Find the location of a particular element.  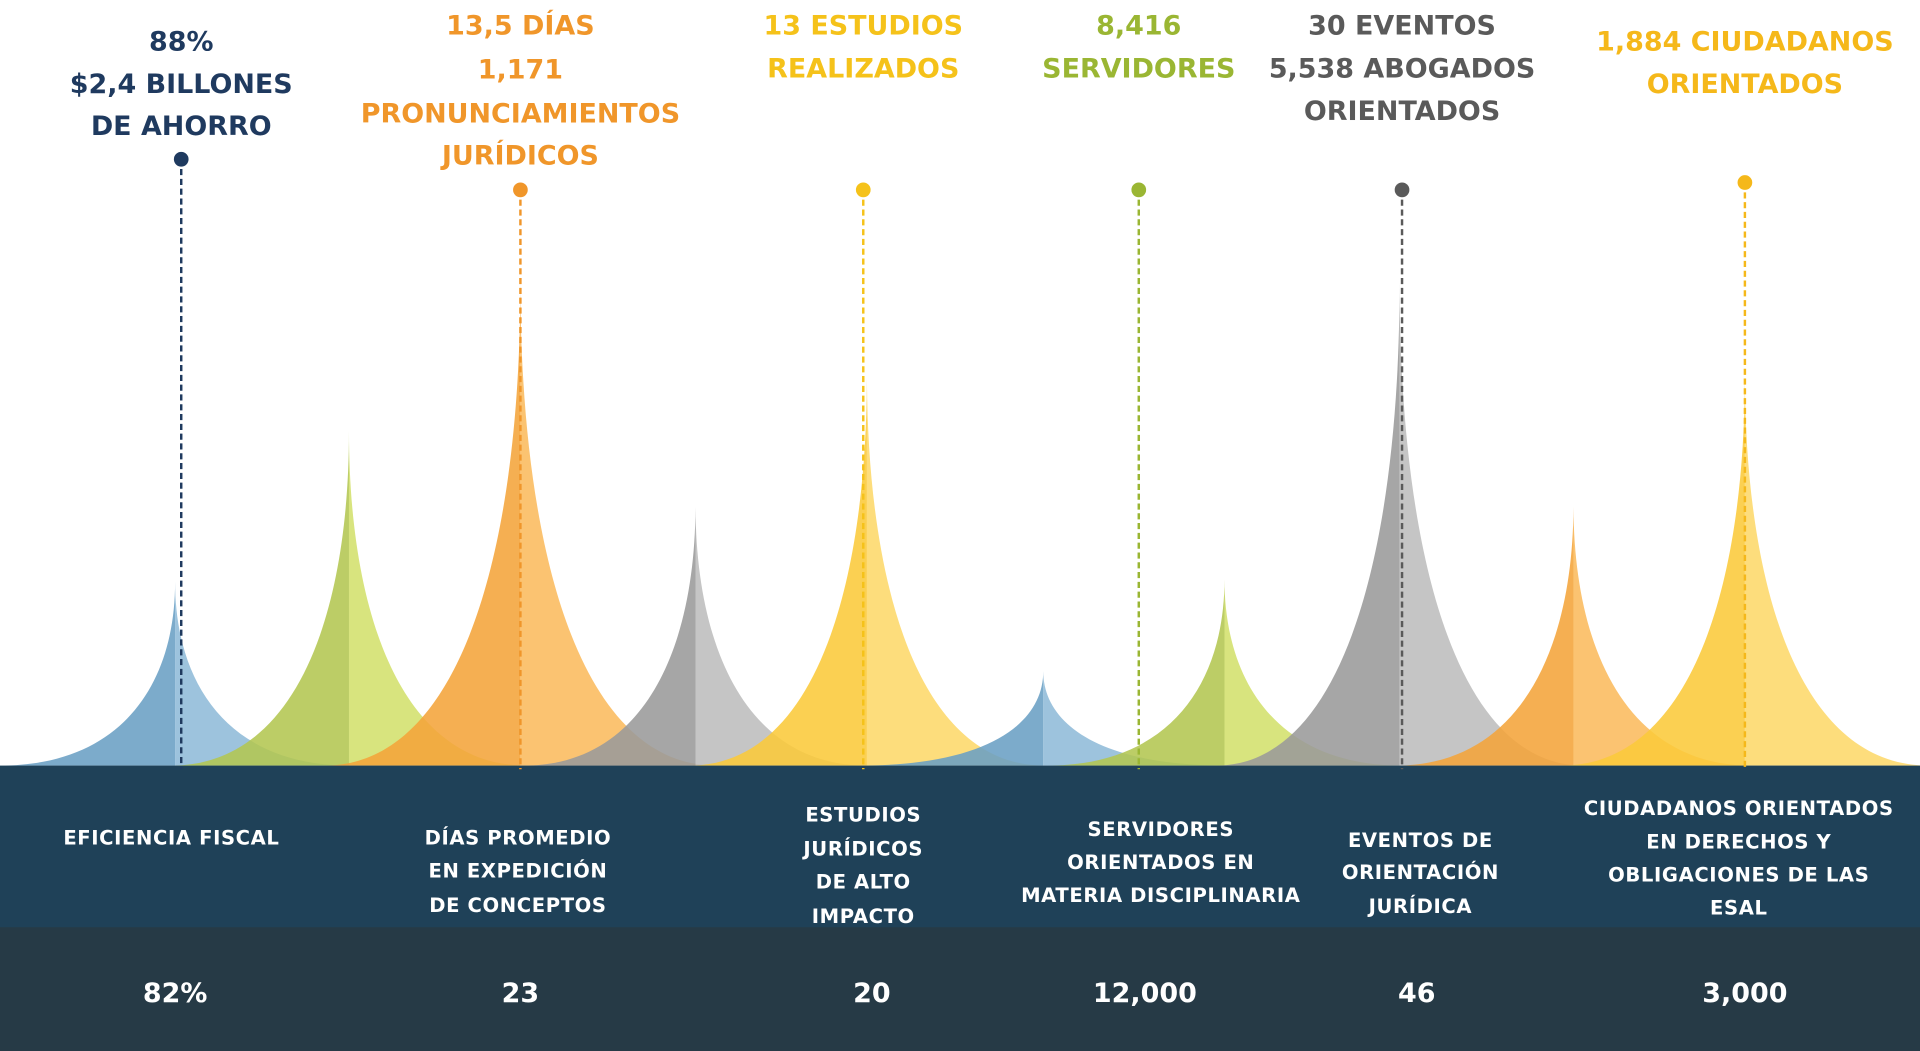

highlight-text: 1,171 is located at coordinates (520, 70).